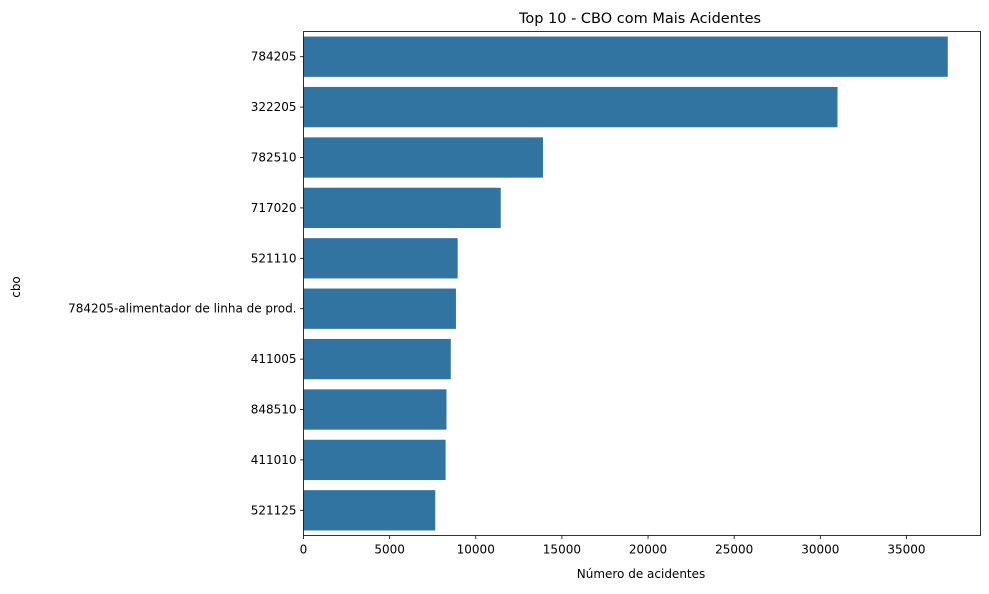 Image resolution: width=989 pixels, height=594 pixels. What do you see at coordinates (641, 574) in the screenshot?
I see `x-axis-label: Número de acidentes` at bounding box center [641, 574].